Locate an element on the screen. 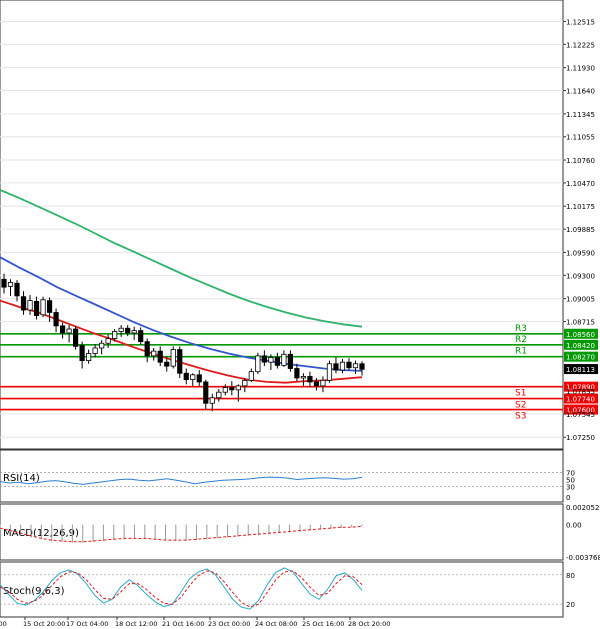 Image resolution: width=600 pixels, height=629 pixels. price-tick-label: 1.09005 is located at coordinates (580, 300).